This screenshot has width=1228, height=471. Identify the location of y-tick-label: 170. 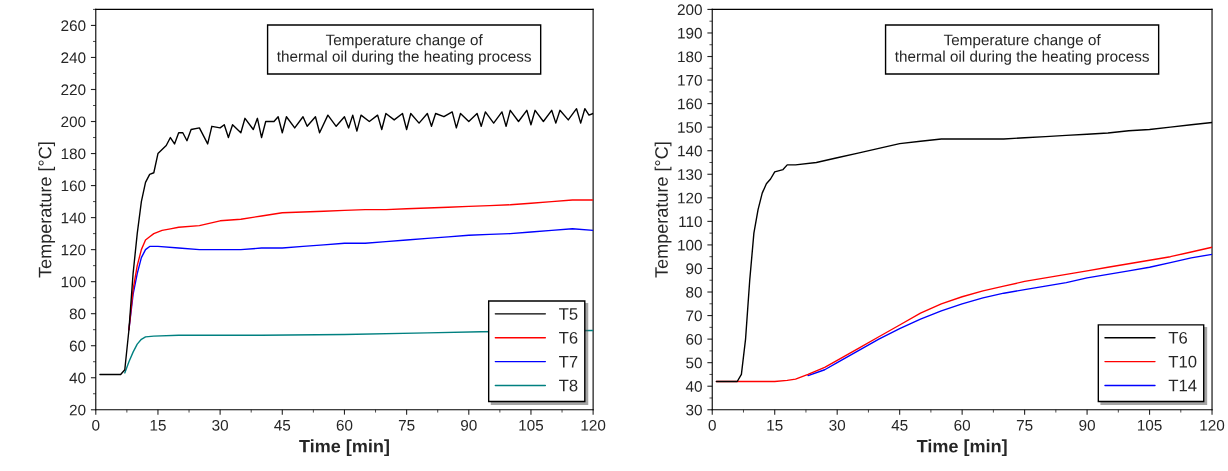
(690, 80).